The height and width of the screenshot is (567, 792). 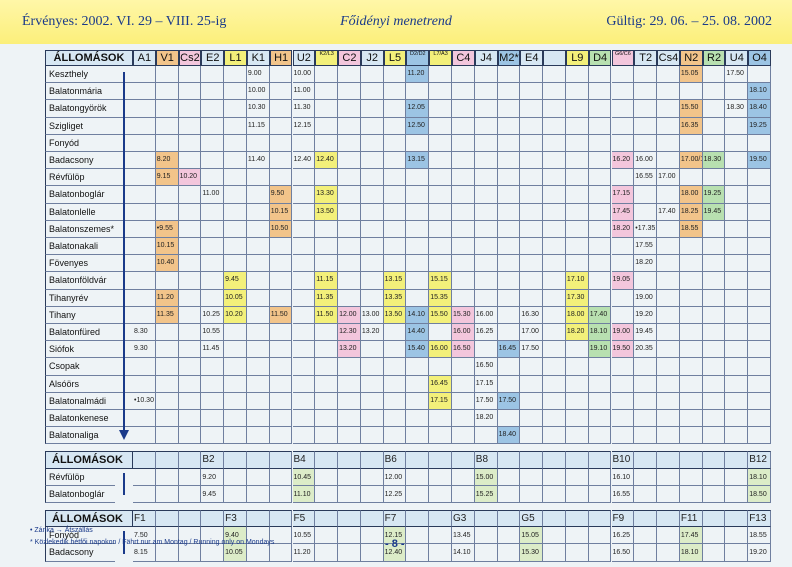 I want to click on ferry_f-station: Badacsony, so click(x=80, y=553).